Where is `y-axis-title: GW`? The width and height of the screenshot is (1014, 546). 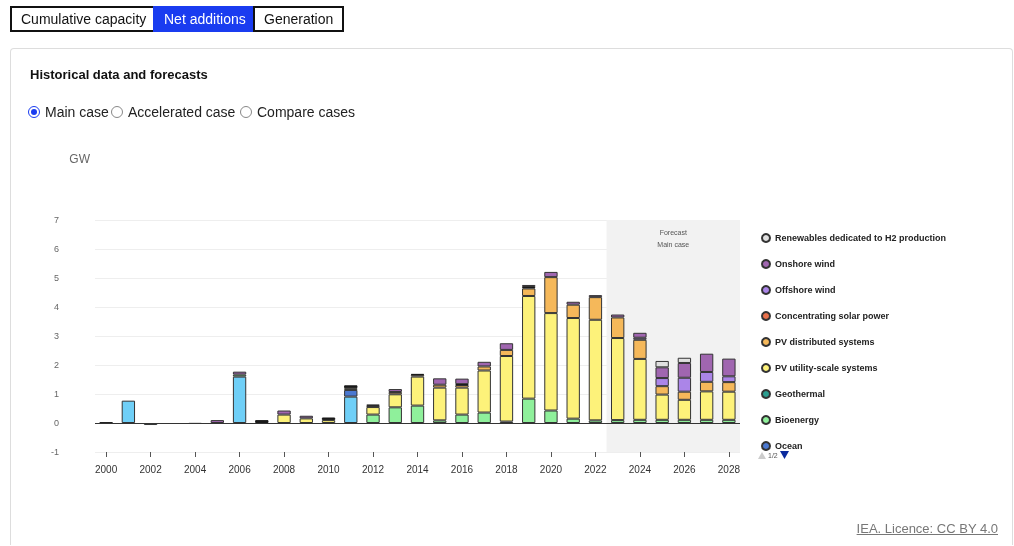 y-axis-title: GW is located at coordinates (80, 159).